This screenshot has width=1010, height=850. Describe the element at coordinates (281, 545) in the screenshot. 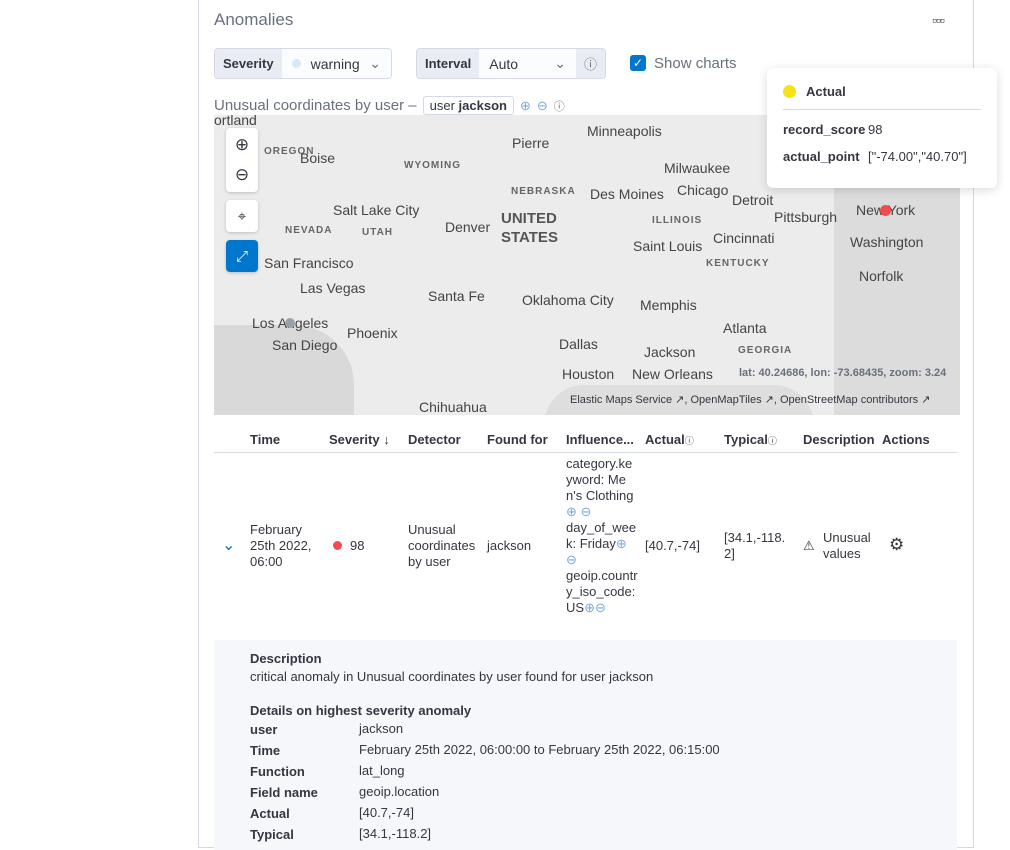

I see `row-time: February 25th 2022, 06:00` at that location.